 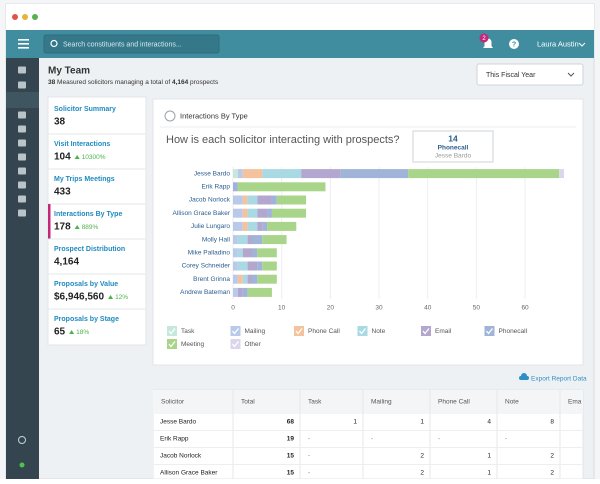 I want to click on legend-label: Meeting, so click(x=193, y=344).